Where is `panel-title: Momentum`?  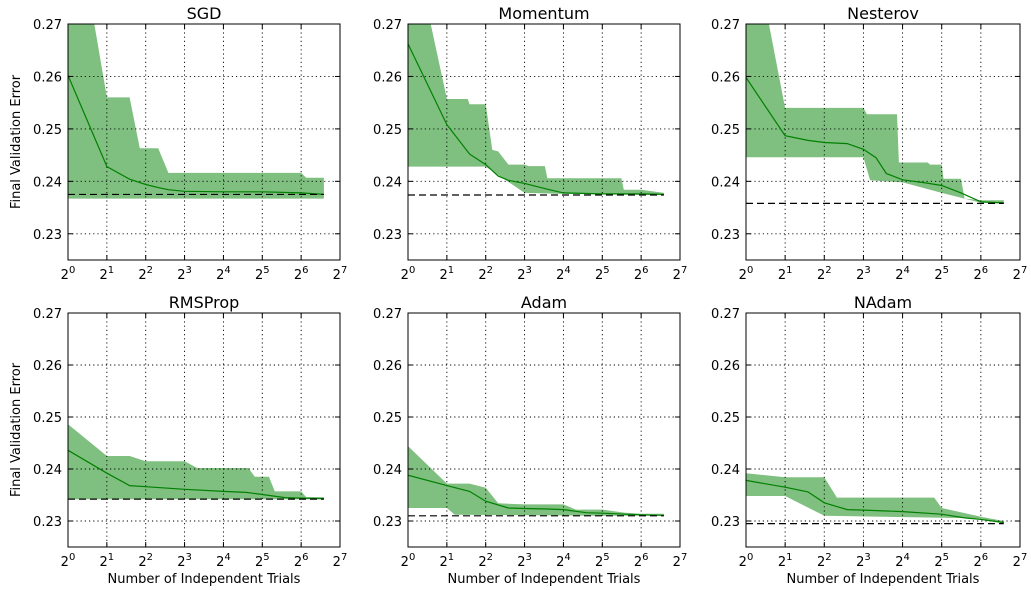
panel-title: Momentum is located at coordinates (543, 13).